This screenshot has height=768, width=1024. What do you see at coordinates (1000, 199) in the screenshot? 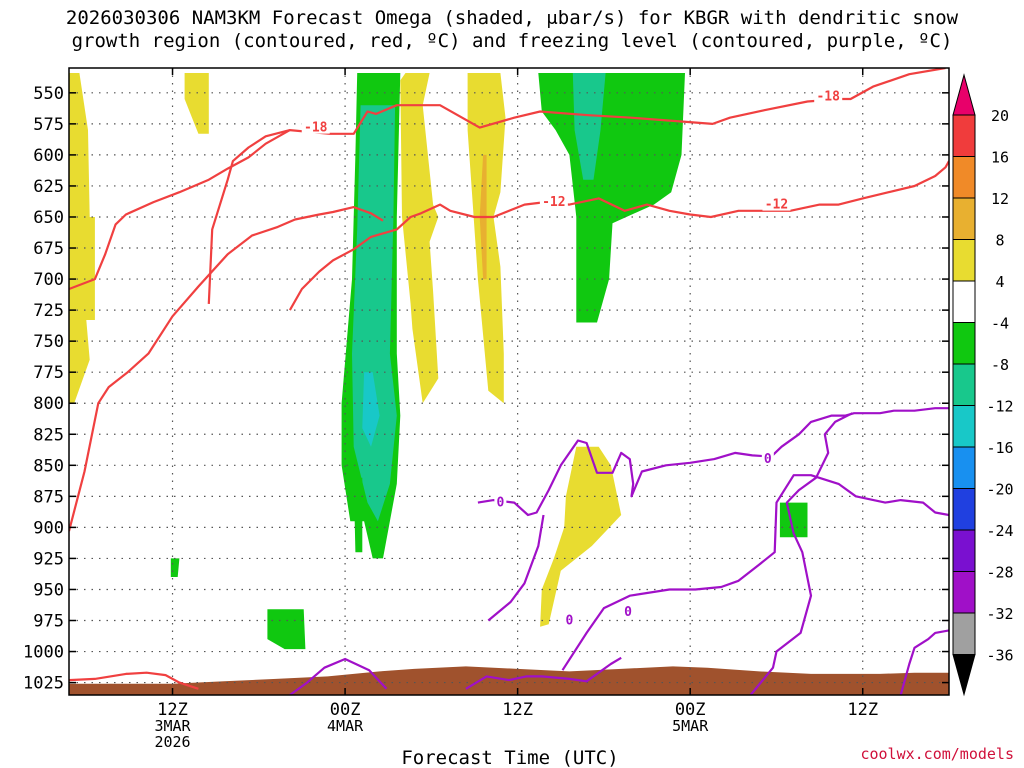
I see `colorbar-label-2: 12` at bounding box center [1000, 199].